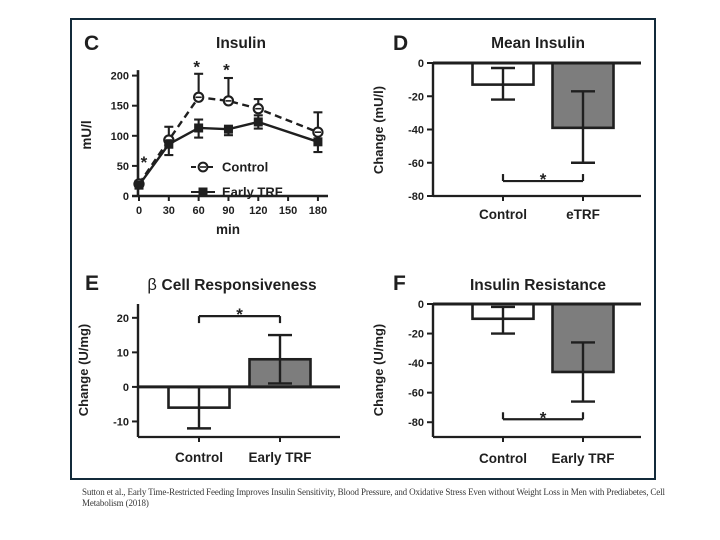 The height and width of the screenshot is (540, 720). I want to click on chart-title: Insulin Resistance, so click(538, 285).